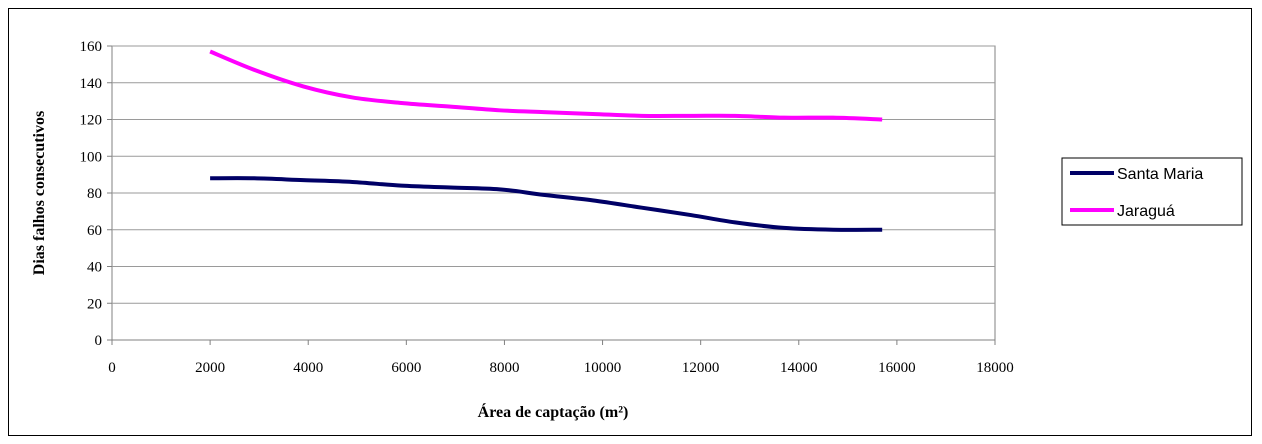 The height and width of the screenshot is (444, 1262). I want to click on x-tick-label: 2000, so click(210, 368).